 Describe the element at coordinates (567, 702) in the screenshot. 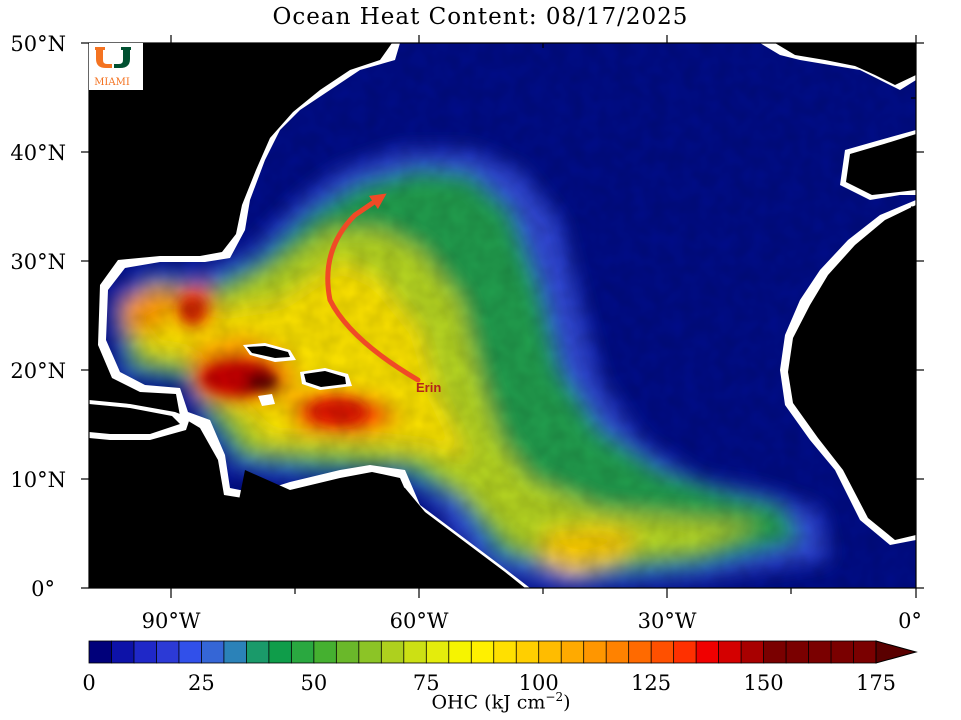

I see `colorbar-title-end: )` at that location.